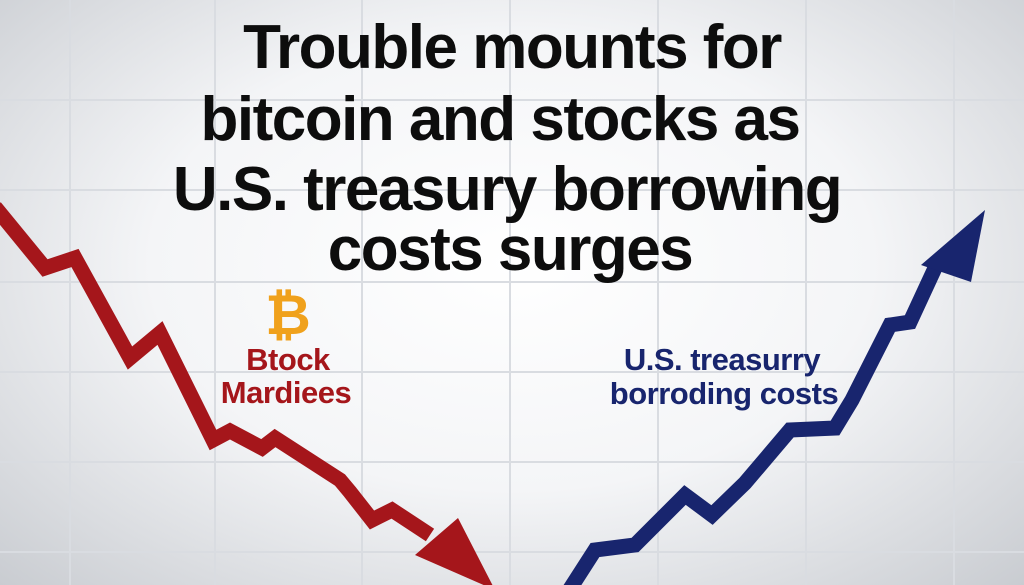 This screenshot has height=585, width=1024. Describe the element at coordinates (507, 189) in the screenshot. I see `headline-line-3: U.S. treasury borrowing` at that location.